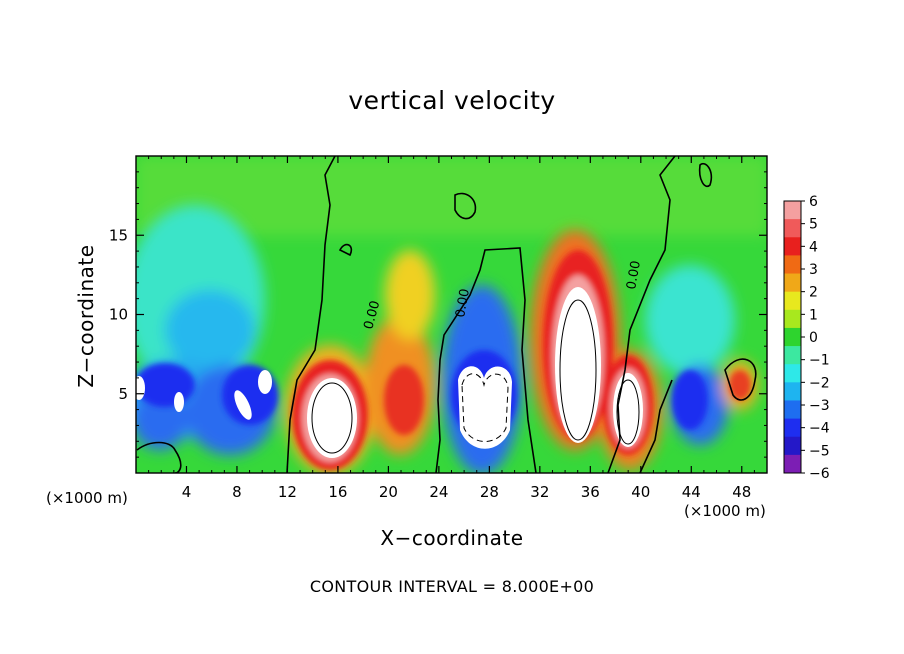  Describe the element at coordinates (640, 492) in the screenshot. I see `x-tick-label: 40` at that location.